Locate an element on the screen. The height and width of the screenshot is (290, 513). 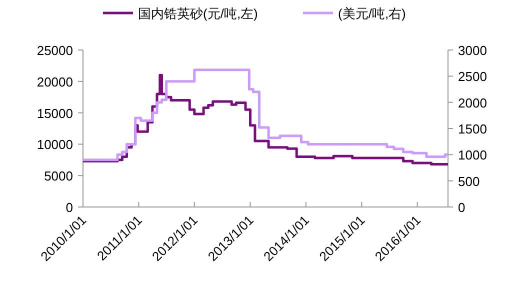
y2-tick-label: 1000 is located at coordinates (472, 155).